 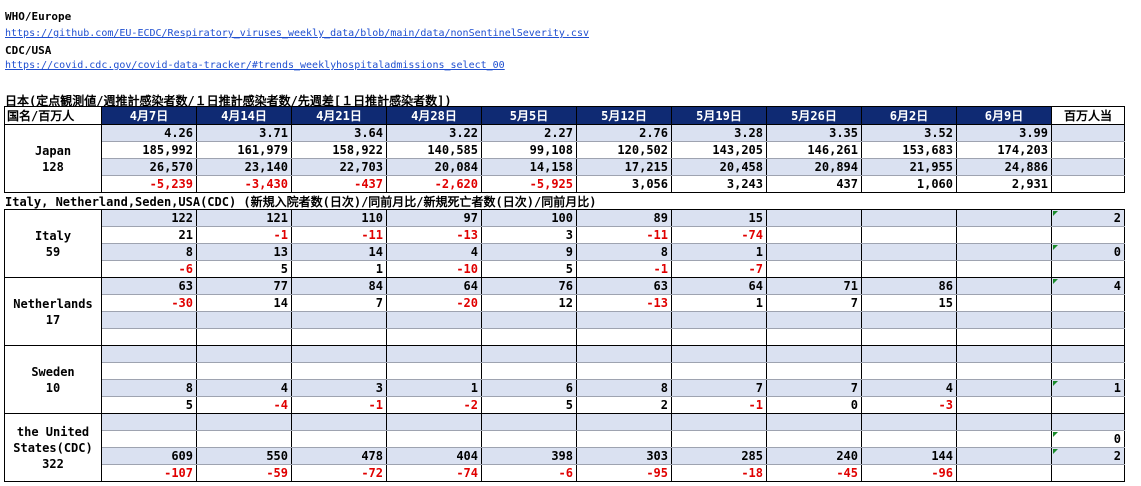 What do you see at coordinates (565, 473) in the screenshot?
I see `cell-value: -6` at bounding box center [565, 473].